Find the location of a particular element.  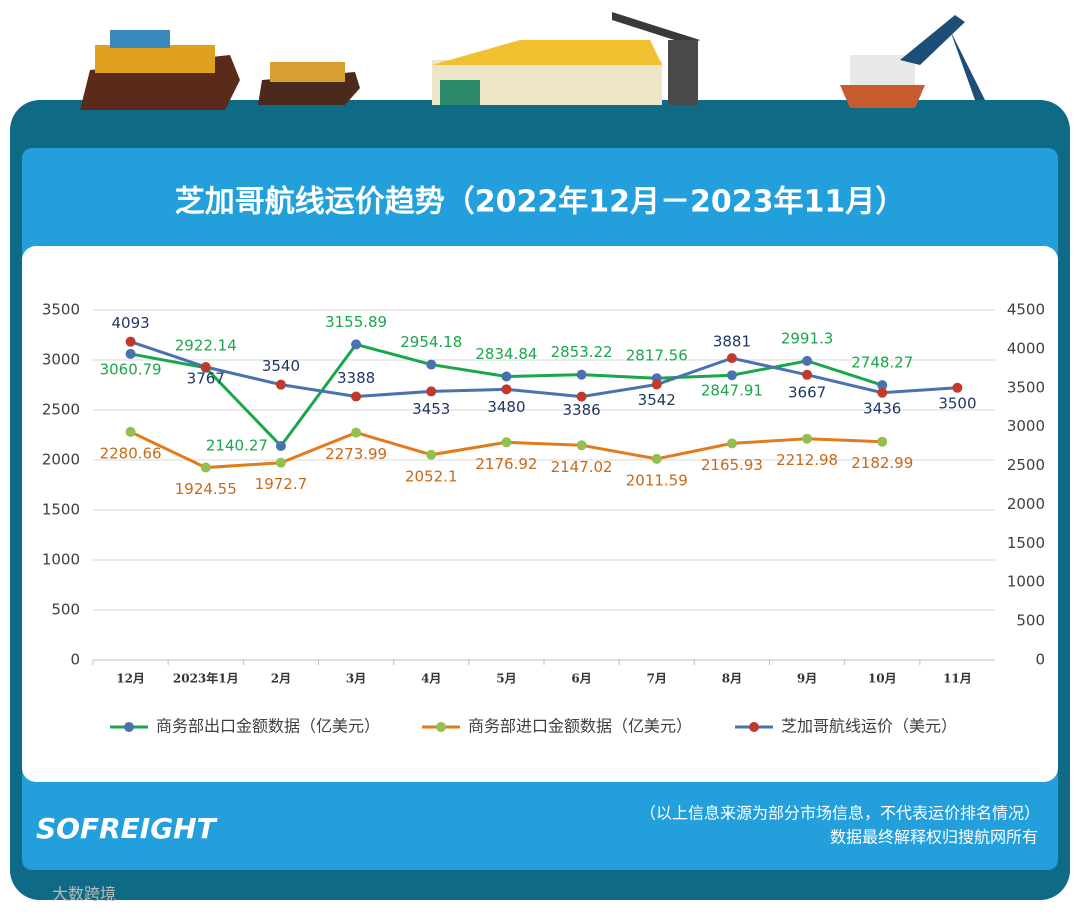

x-tick-label: 4月 is located at coordinates (431, 679).